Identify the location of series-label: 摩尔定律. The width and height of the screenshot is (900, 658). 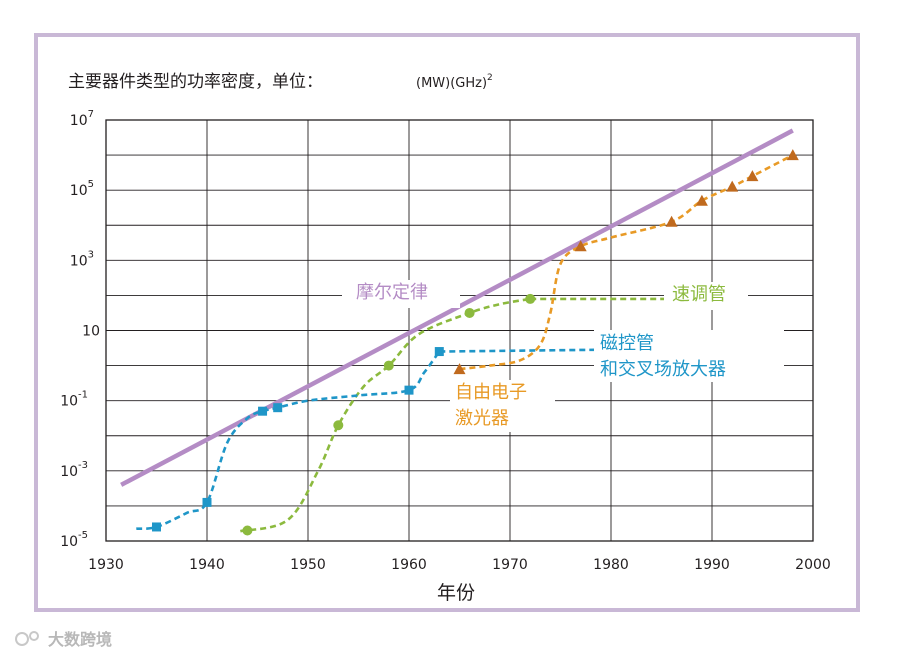
(392, 292).